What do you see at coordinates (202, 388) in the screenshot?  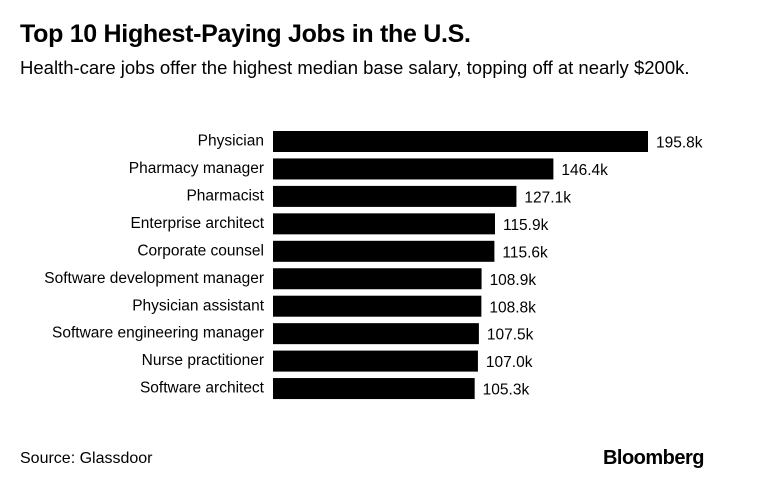 I see `category-label: Software architect` at bounding box center [202, 388].